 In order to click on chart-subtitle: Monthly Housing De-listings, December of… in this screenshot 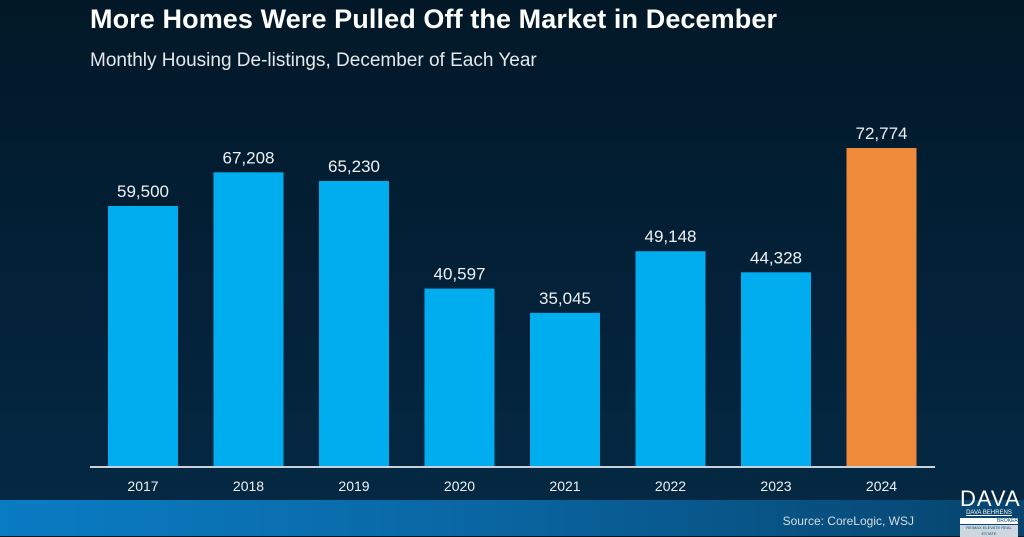, I will do `click(313, 60)`.